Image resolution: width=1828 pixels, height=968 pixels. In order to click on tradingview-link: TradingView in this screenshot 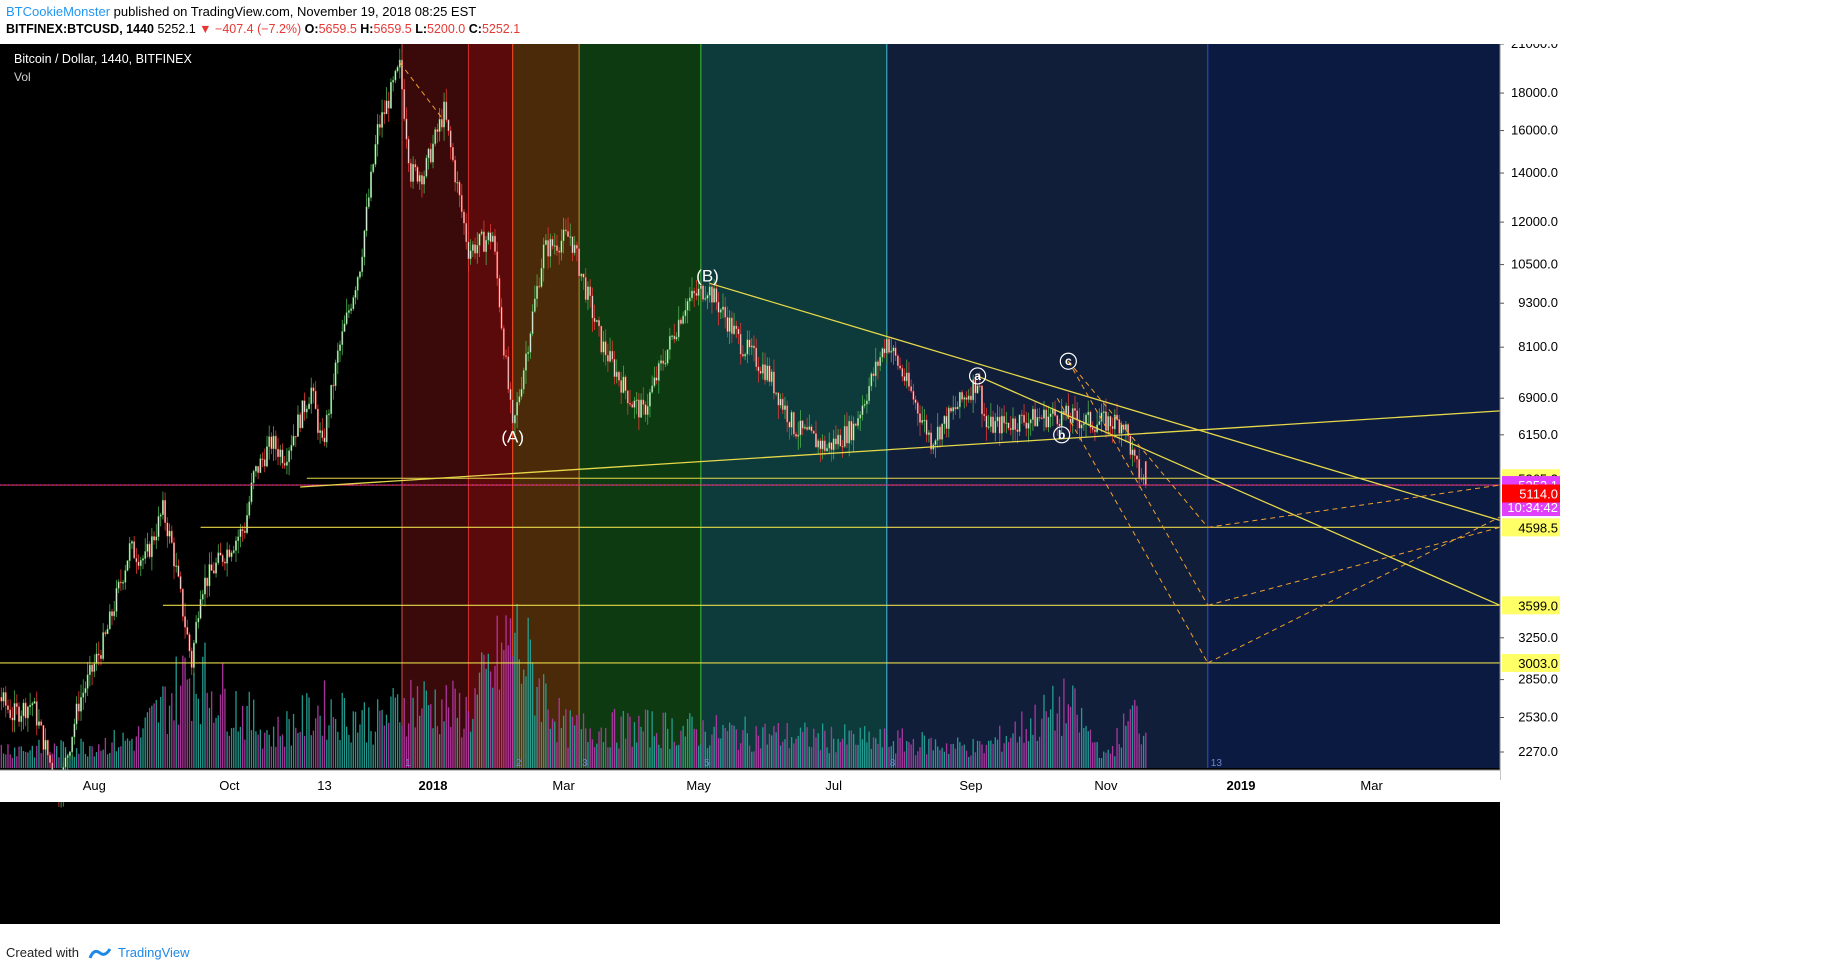, I will do `click(154, 952)`.